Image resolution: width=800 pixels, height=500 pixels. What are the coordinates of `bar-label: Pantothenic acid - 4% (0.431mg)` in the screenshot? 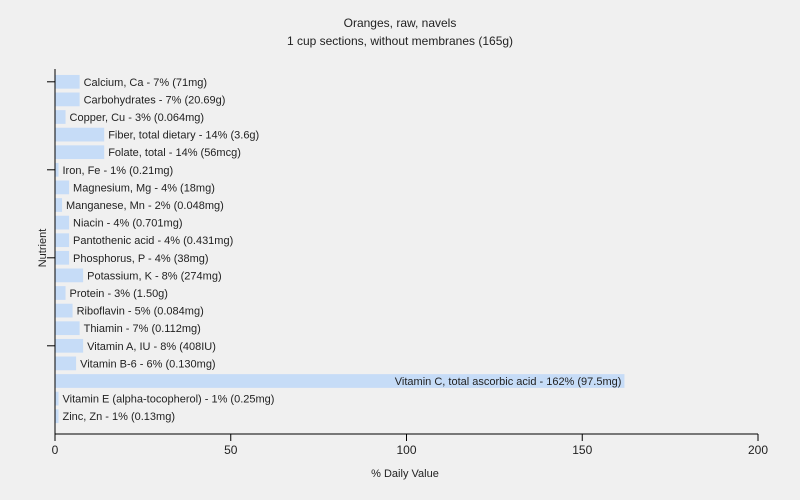 It's located at (153, 241).